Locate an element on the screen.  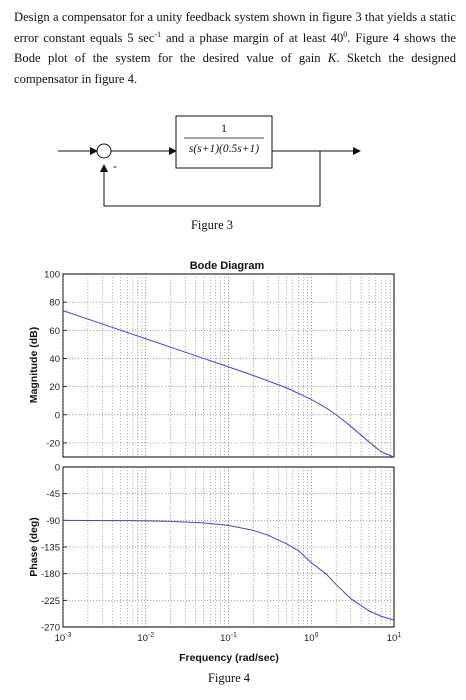
magnitude-ytick-label: 100 is located at coordinates (52, 275).